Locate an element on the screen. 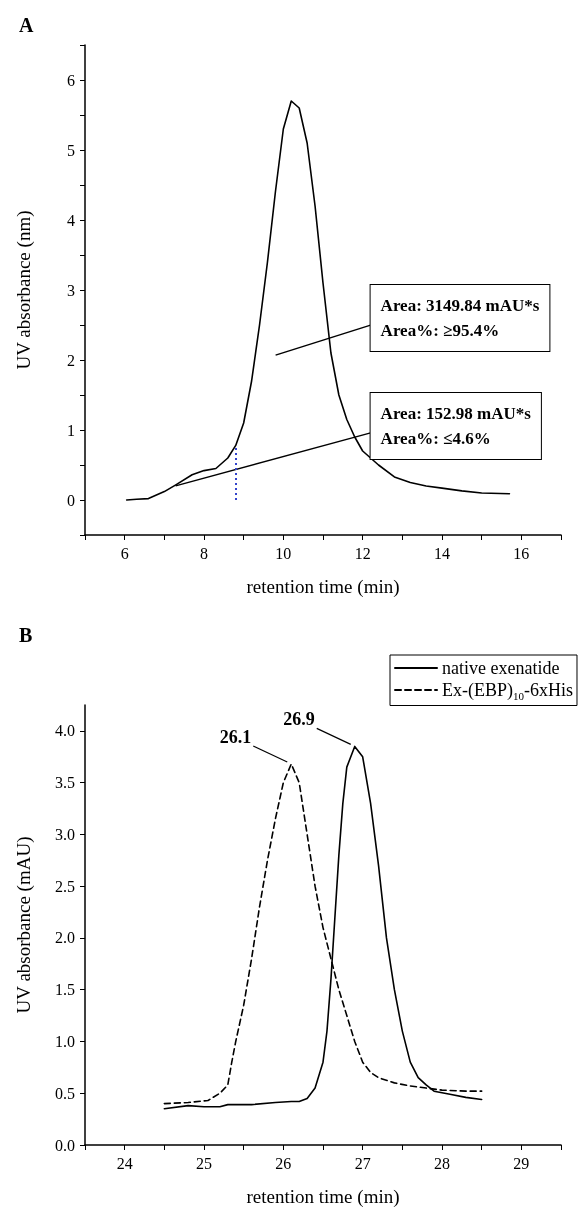 The height and width of the screenshot is (1226, 579). y-tick-label: 0 is located at coordinates (71, 500).